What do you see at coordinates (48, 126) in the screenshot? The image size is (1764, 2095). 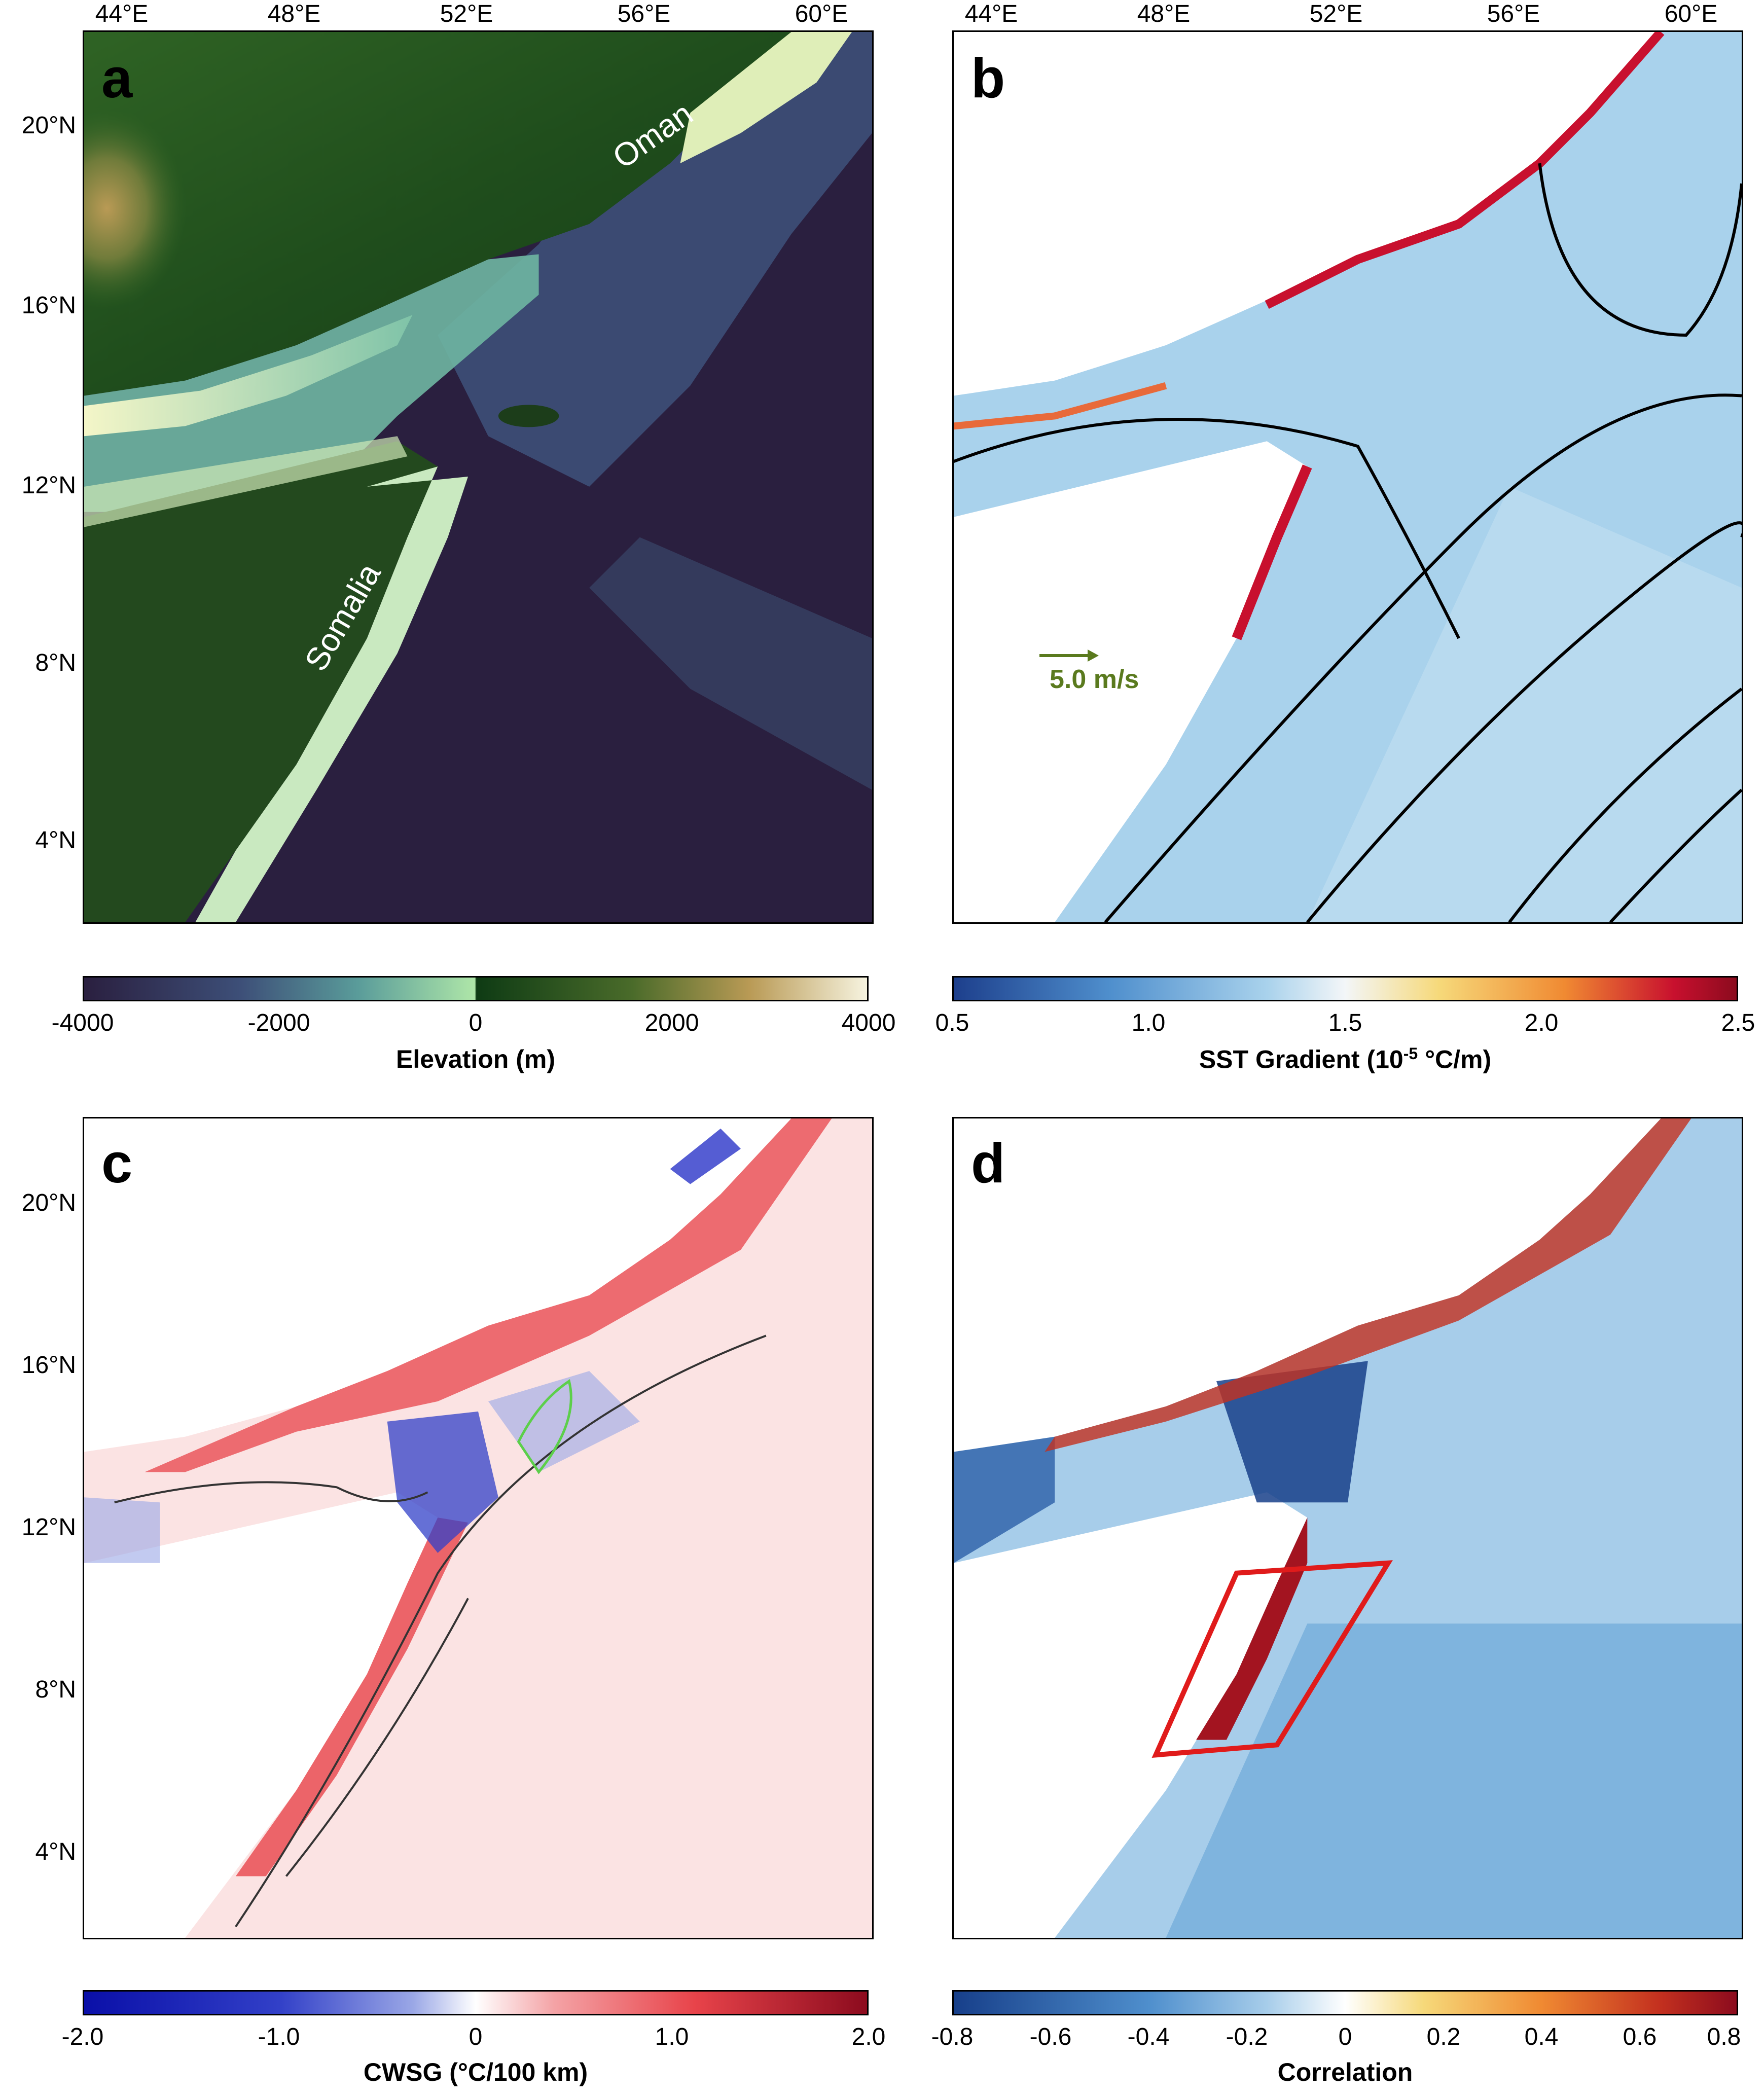 I see `lat-tick-a-20: 20°N` at bounding box center [48, 126].